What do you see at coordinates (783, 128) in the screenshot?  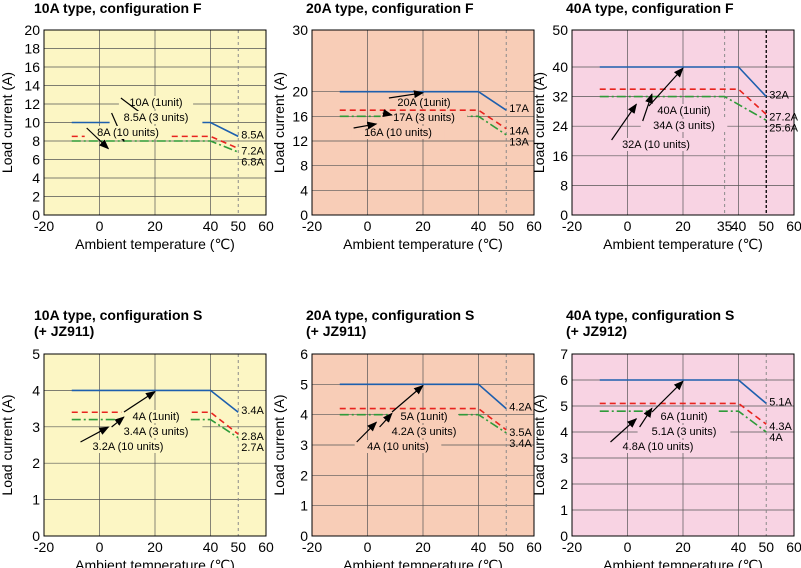 I see `end-value-label: 25.6A` at bounding box center [783, 128].